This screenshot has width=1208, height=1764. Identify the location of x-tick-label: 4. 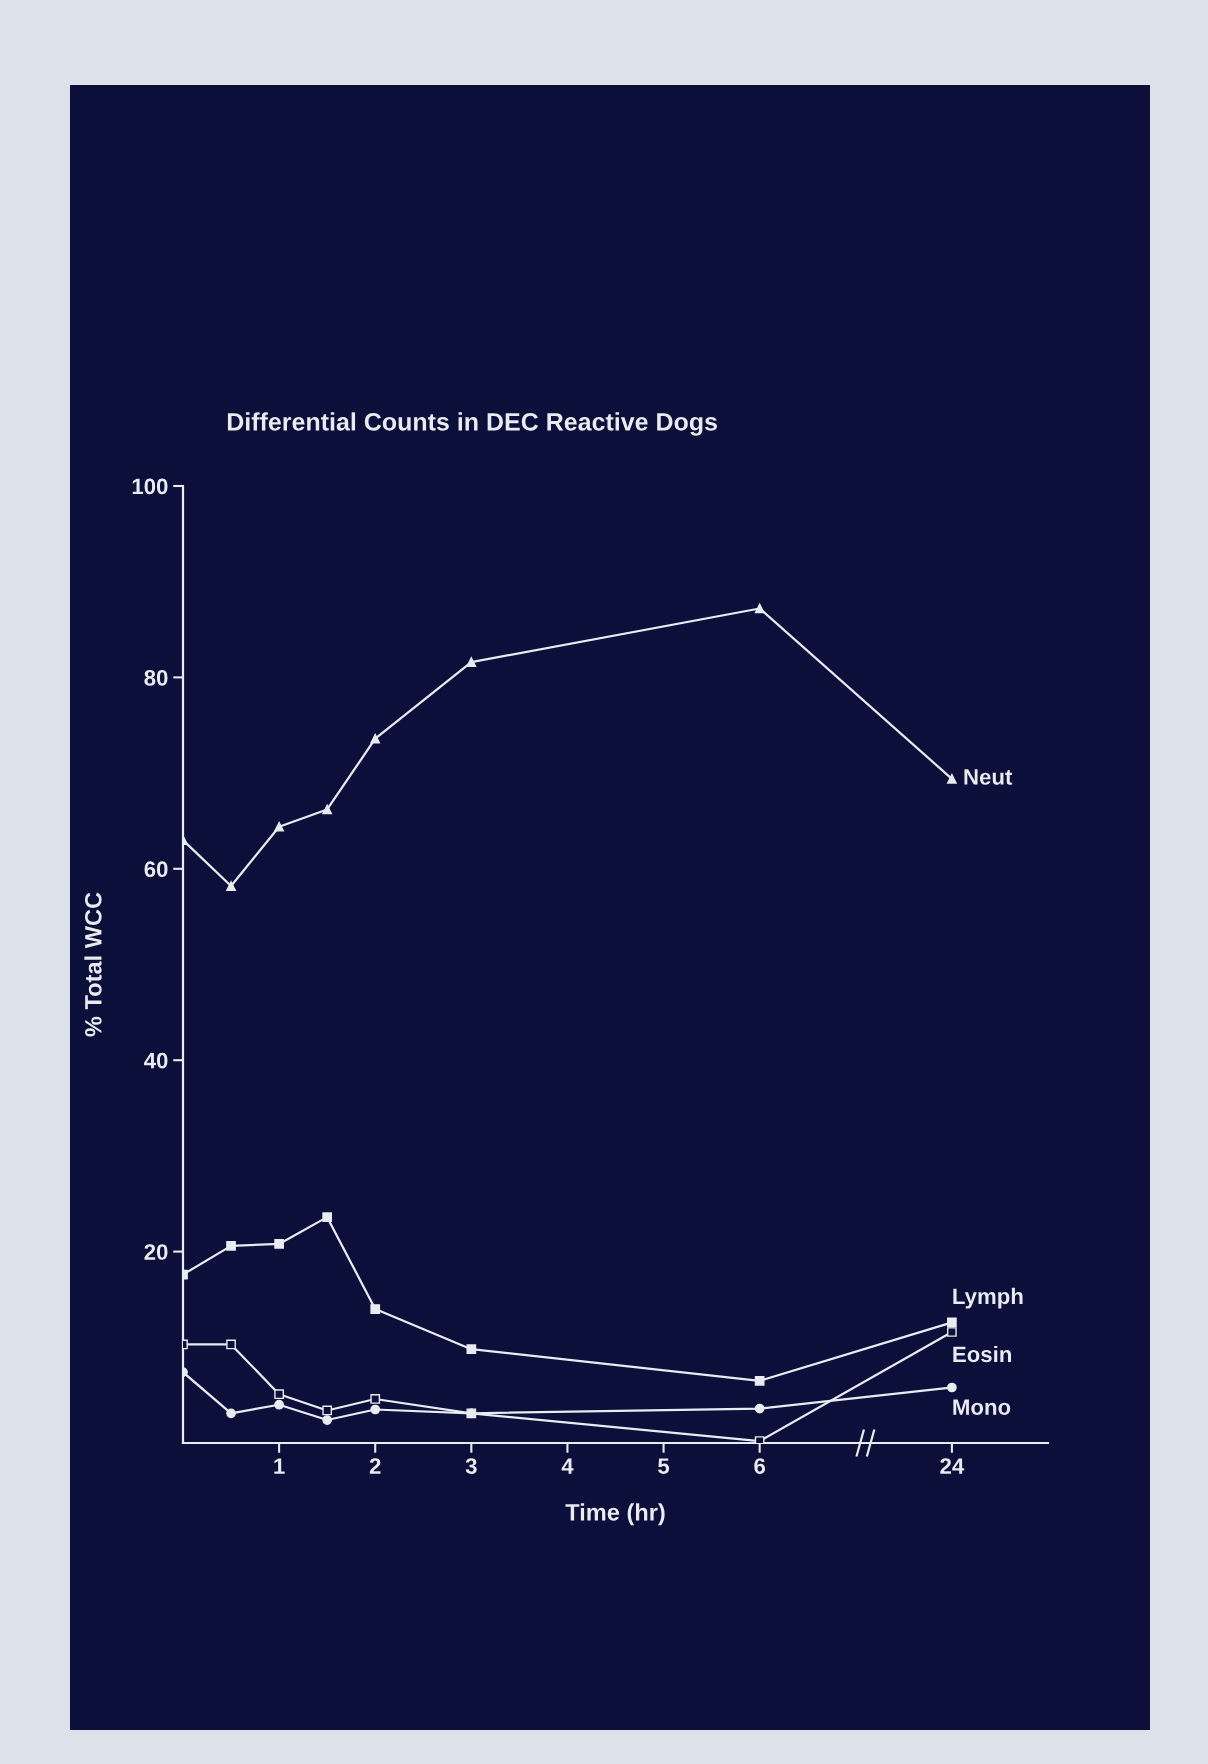
(567, 1466).